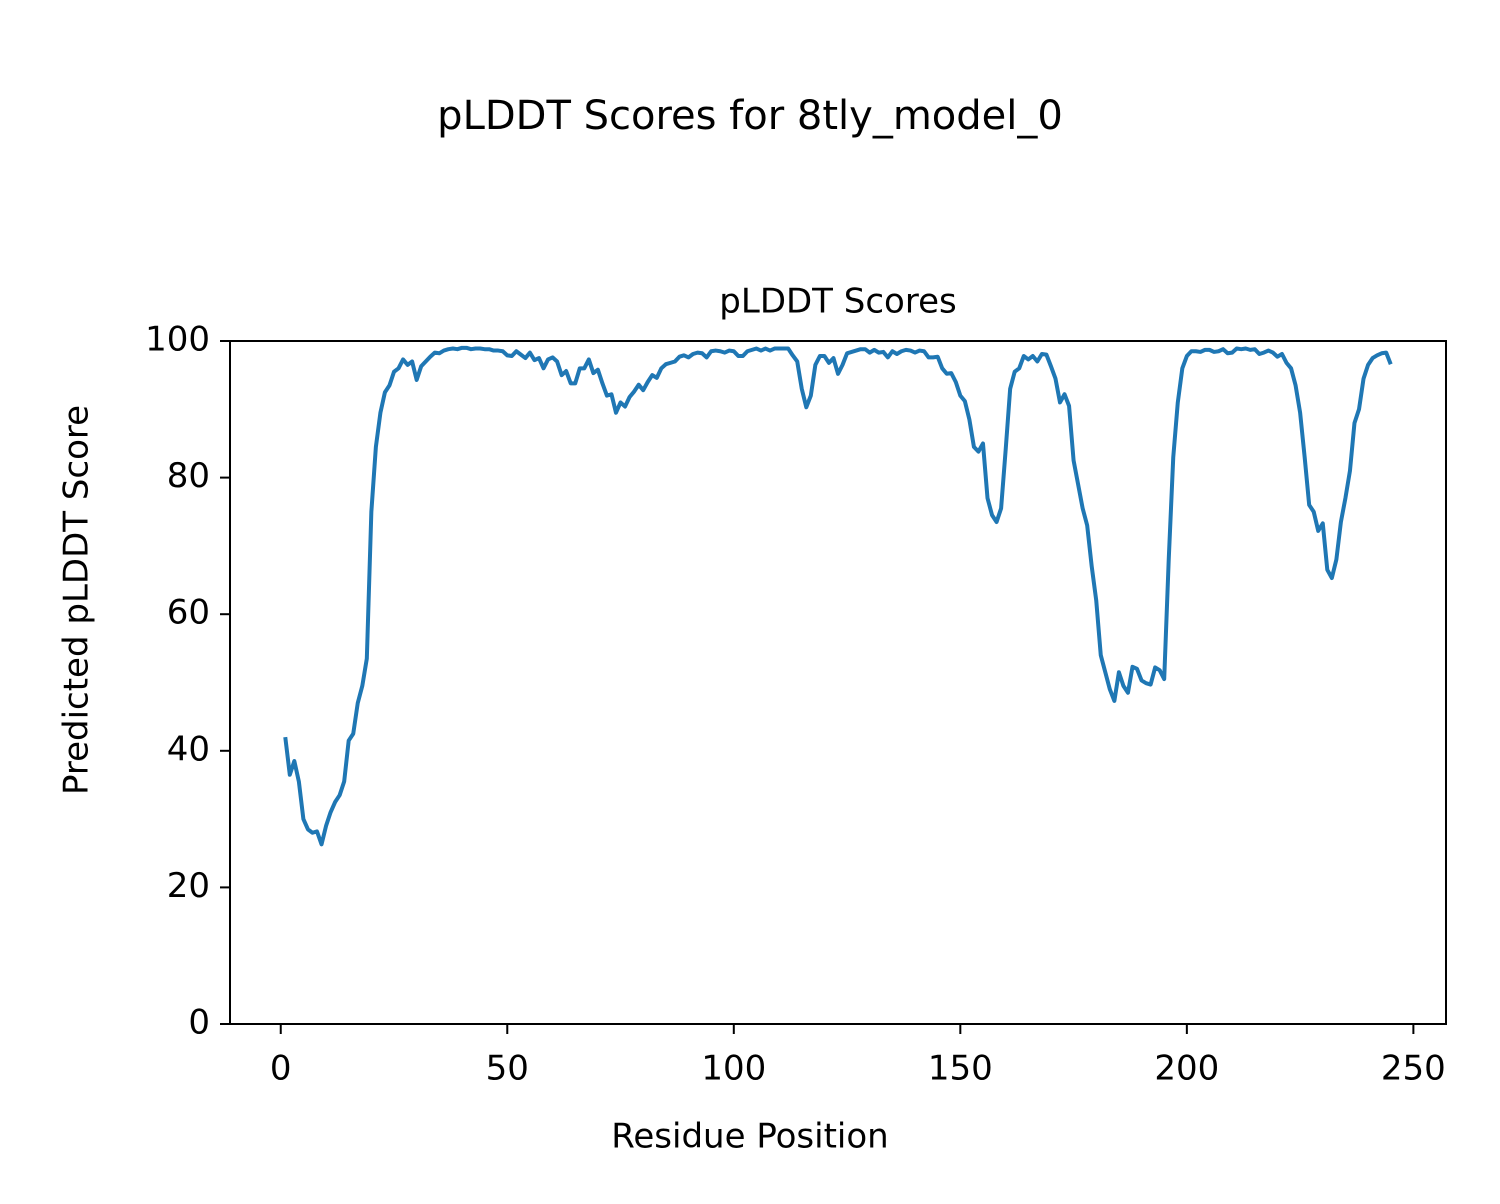  I want to click on y-tick-label: 60, so click(188, 613).